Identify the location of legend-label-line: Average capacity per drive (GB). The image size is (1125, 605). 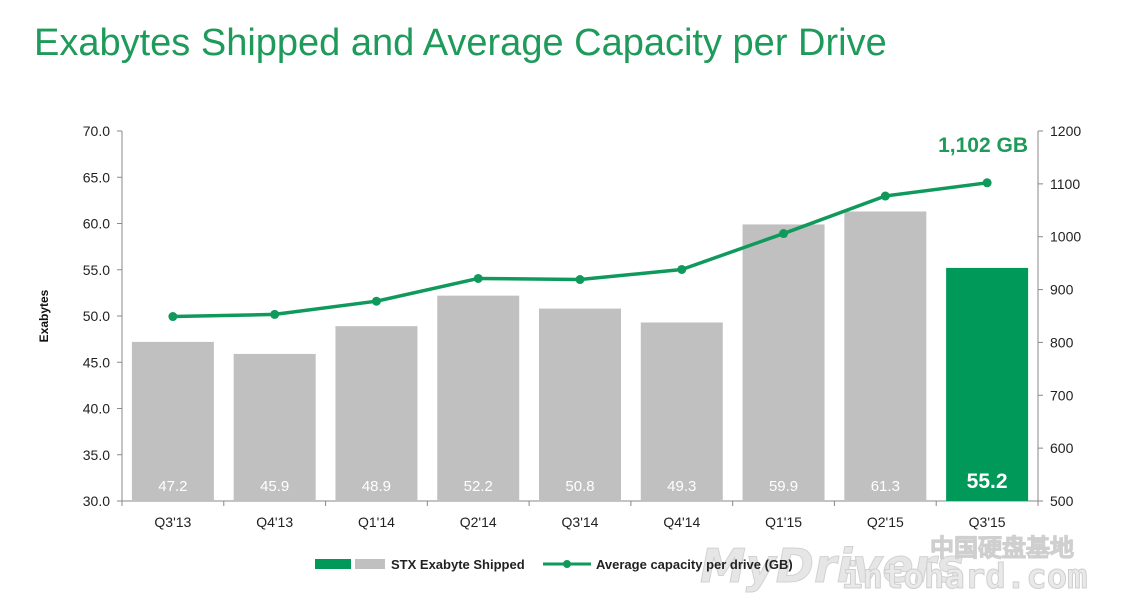
(694, 564).